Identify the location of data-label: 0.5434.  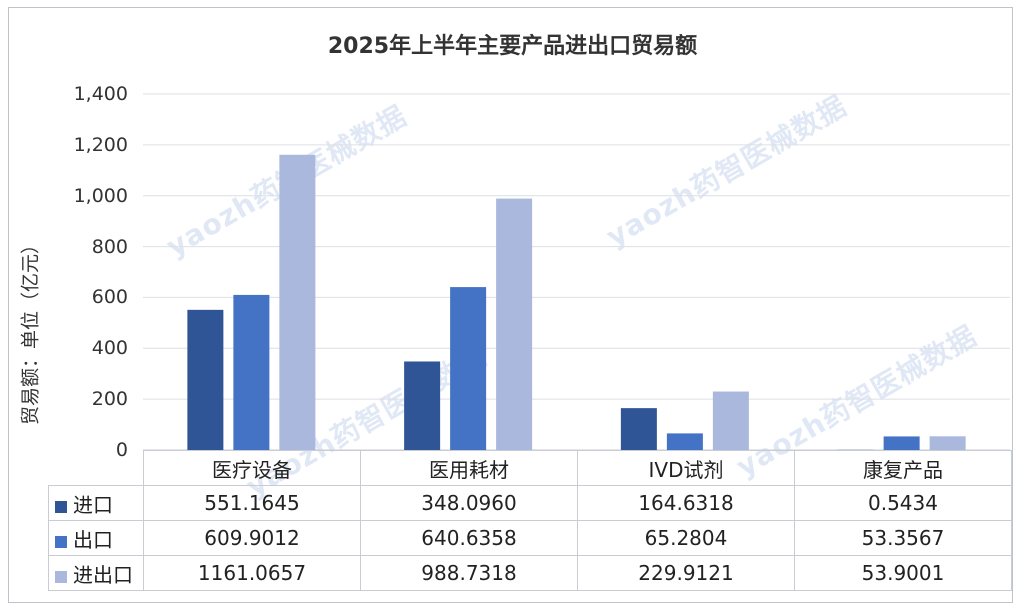
(903, 503).